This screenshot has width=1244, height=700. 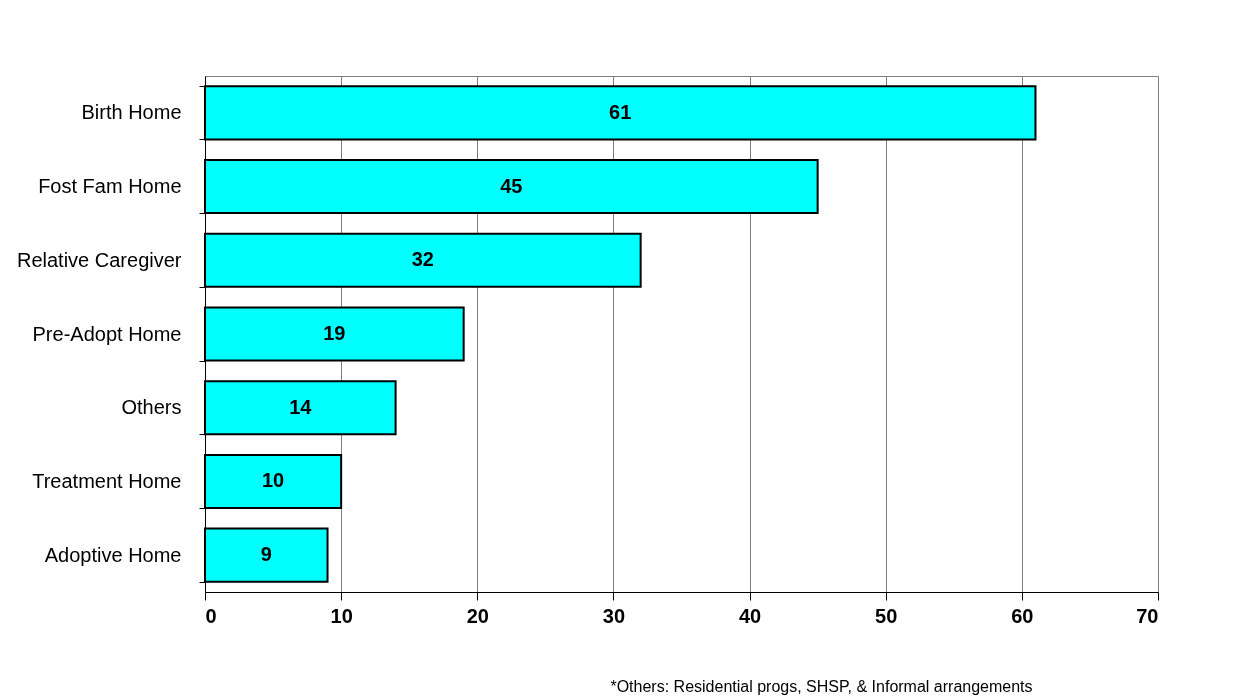 What do you see at coordinates (99, 259) in the screenshot?
I see `y-tick-label: Relative Caregiver` at bounding box center [99, 259].